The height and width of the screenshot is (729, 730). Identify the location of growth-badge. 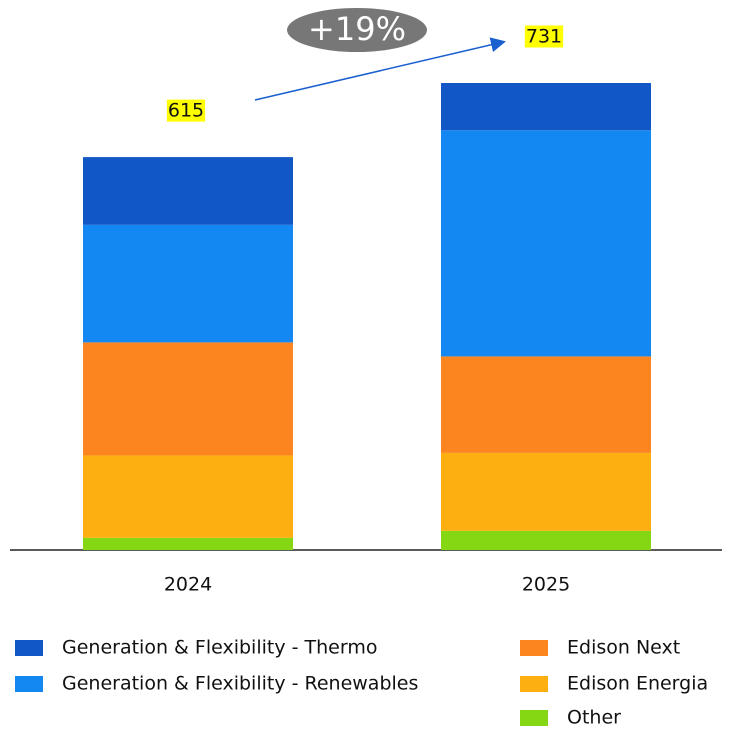
(357, 30).